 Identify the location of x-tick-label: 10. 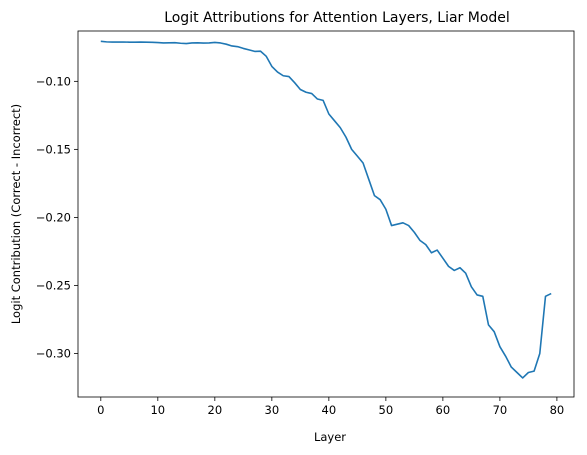
(157, 410).